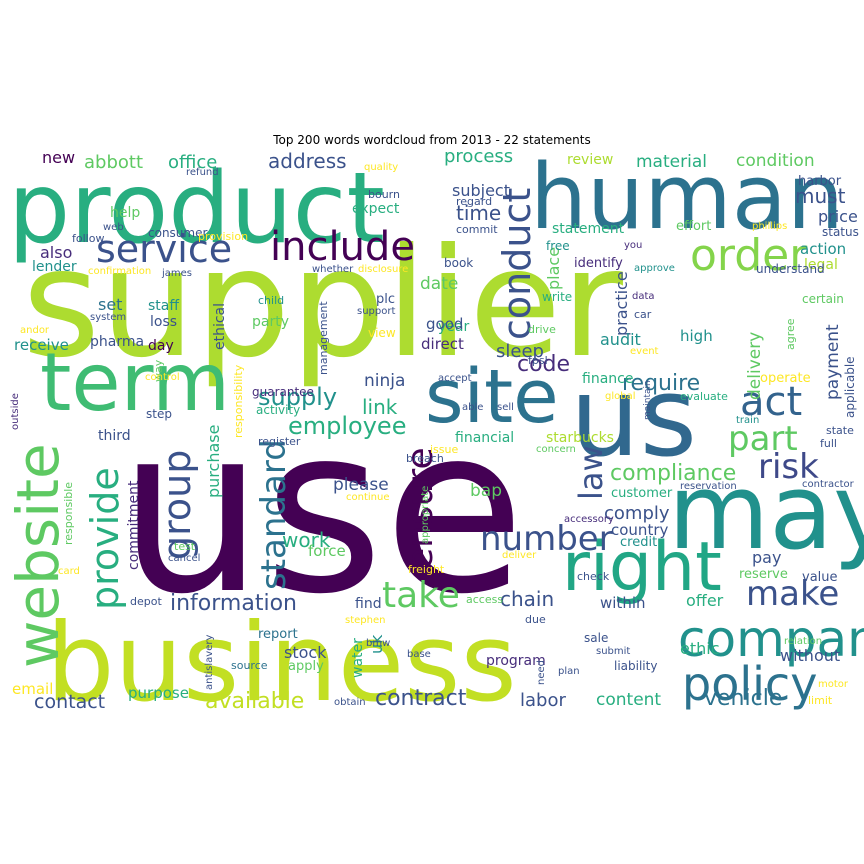 This screenshot has height=864, width=864. What do you see at coordinates (384, 381) in the screenshot?
I see `word-ninja: ninja` at bounding box center [384, 381].